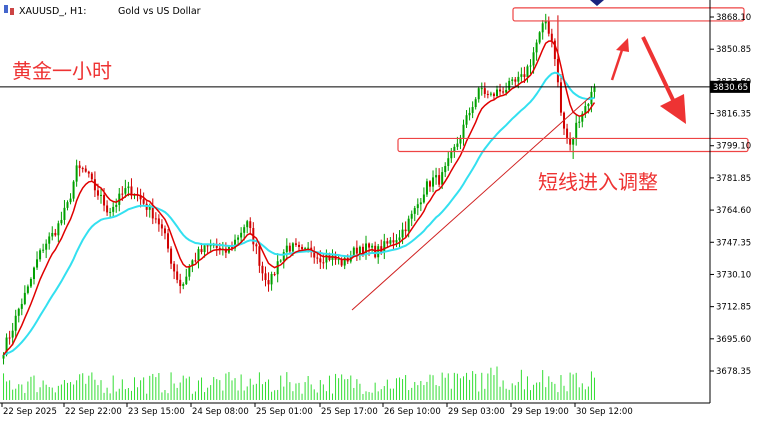  What do you see at coordinates (597, 3) in the screenshot?
I see `top-marker-icon` at bounding box center [597, 3].